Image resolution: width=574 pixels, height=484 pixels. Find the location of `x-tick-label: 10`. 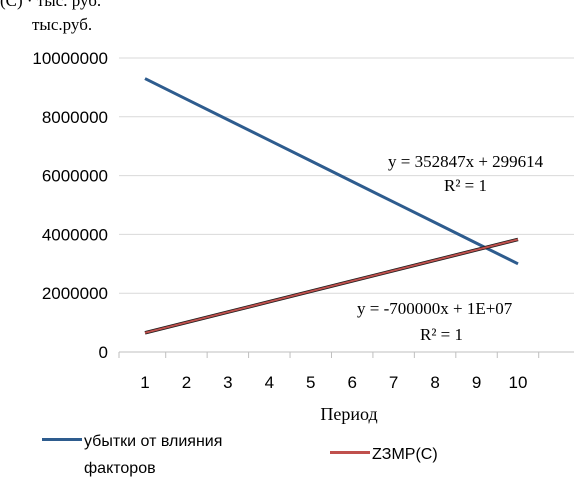

x-tick-label: 10 is located at coordinates (518, 382).